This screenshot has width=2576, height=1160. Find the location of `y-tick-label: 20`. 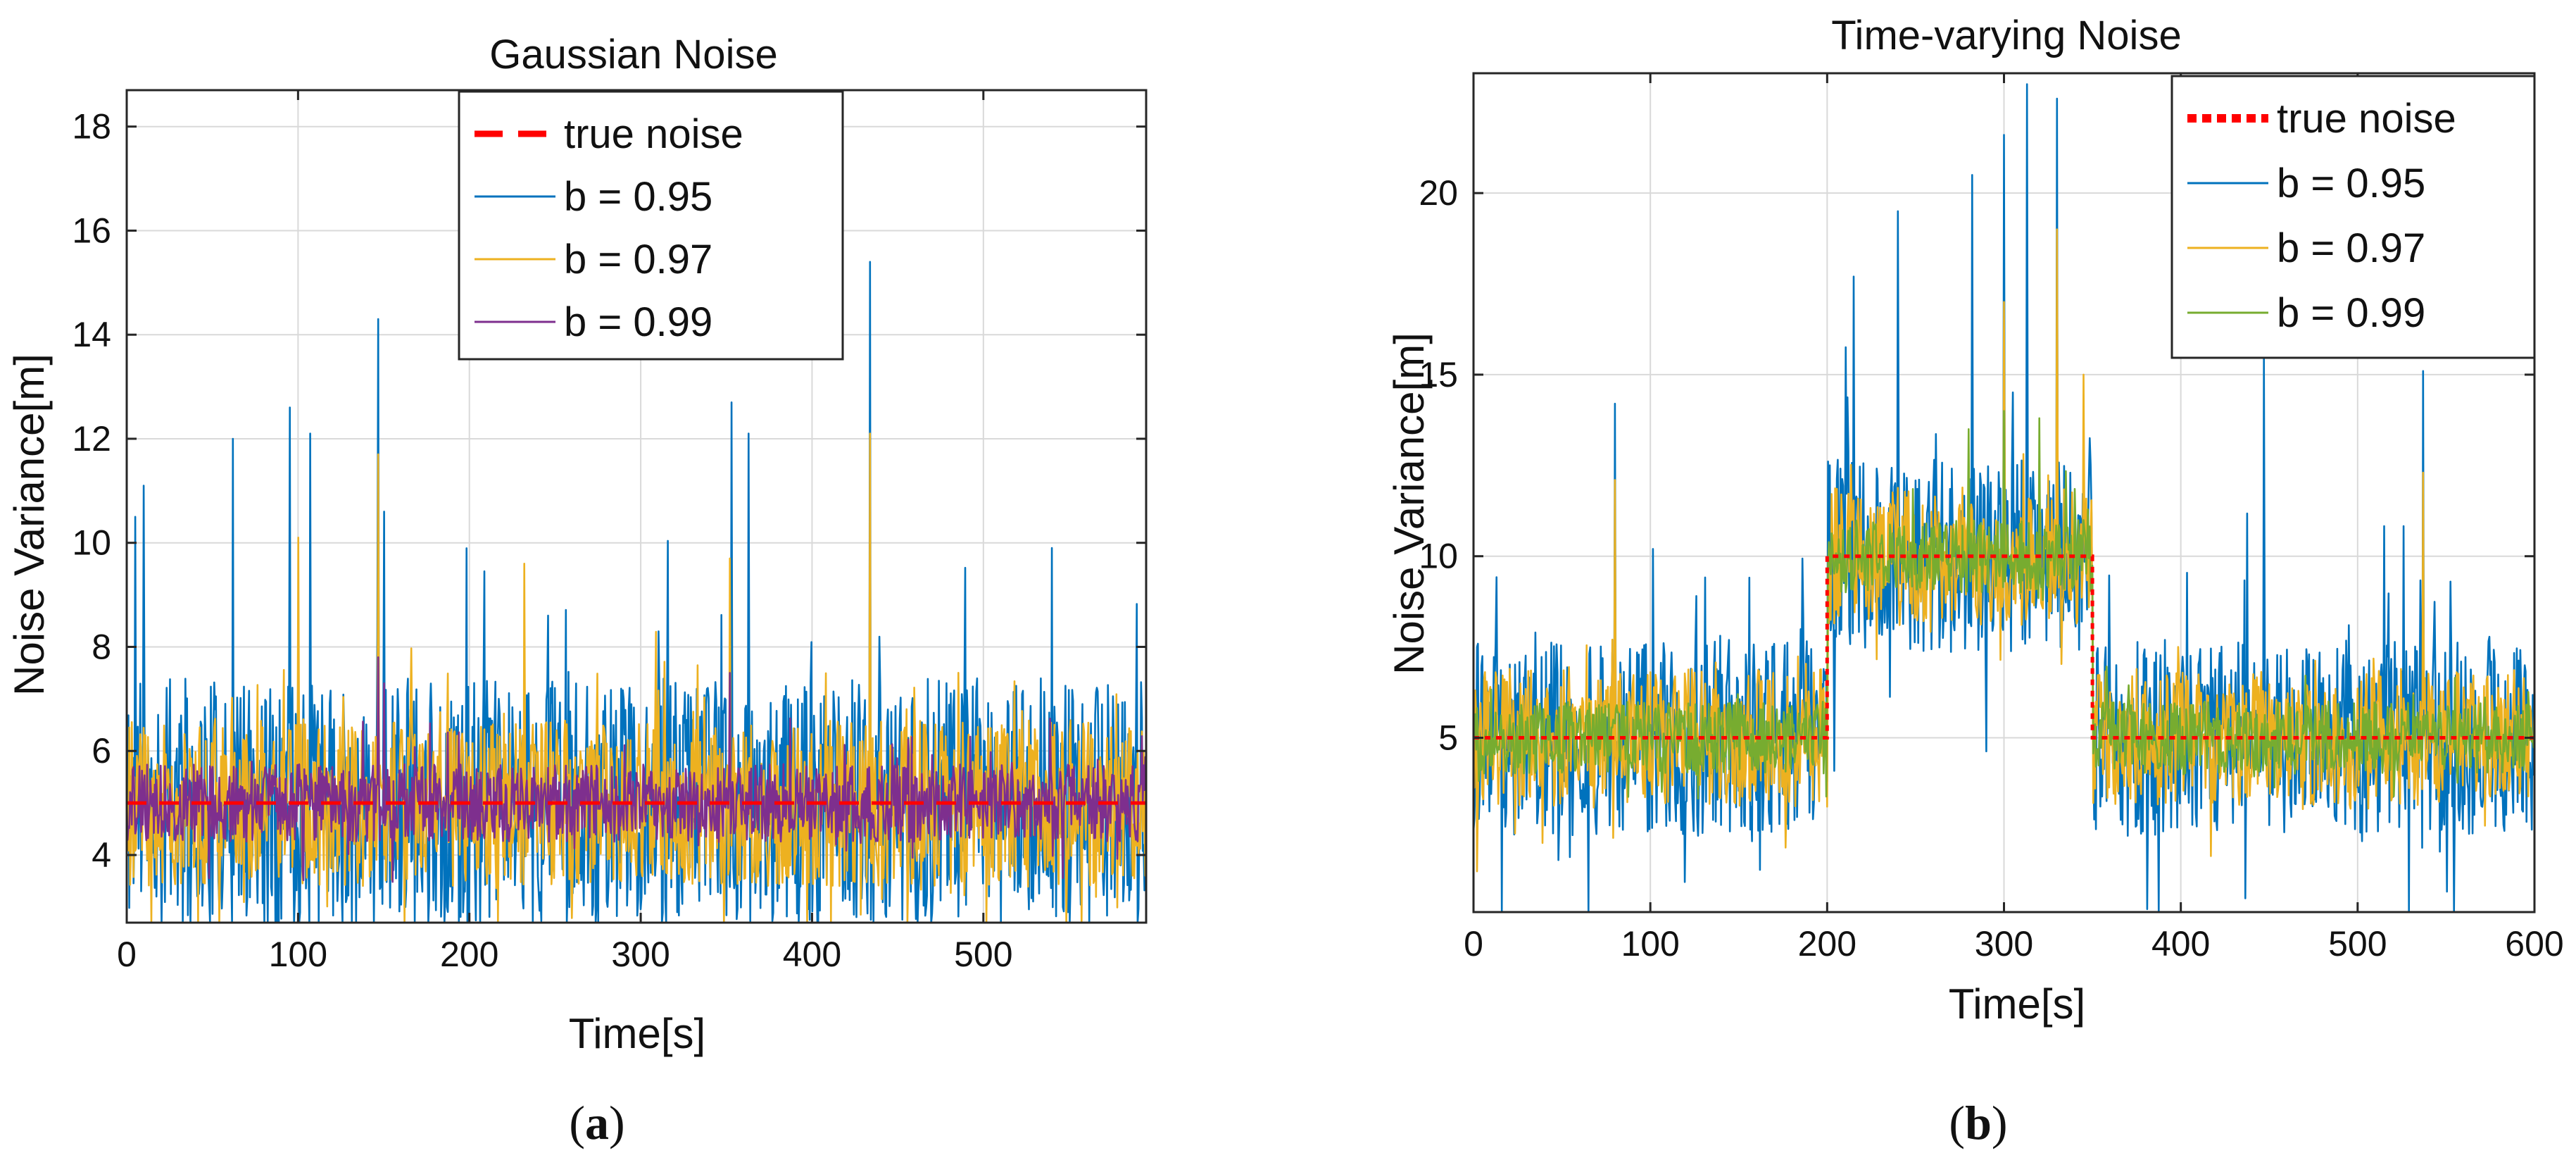

y-tick-label: 20 is located at coordinates (1438, 193).